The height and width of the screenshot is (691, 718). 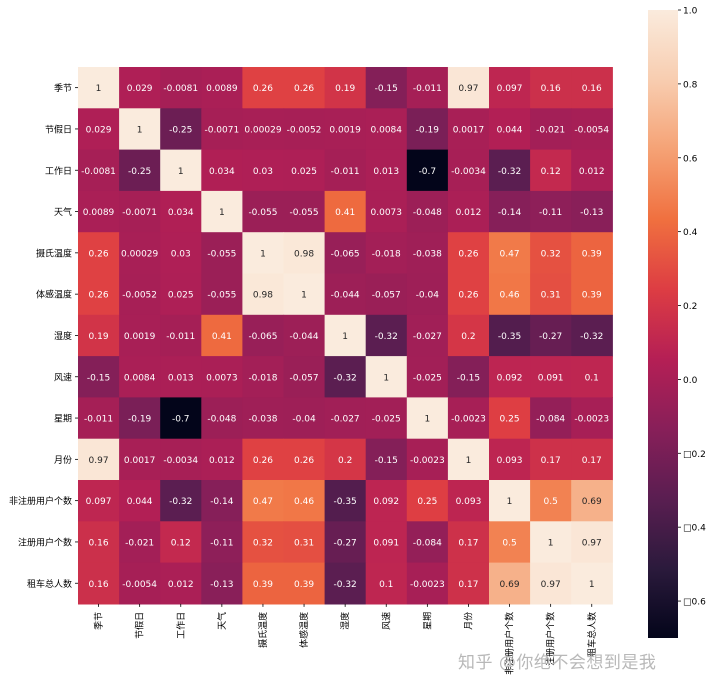 What do you see at coordinates (427, 502) in the screenshot?
I see `cell-value-label: 0.25` at bounding box center [427, 502].